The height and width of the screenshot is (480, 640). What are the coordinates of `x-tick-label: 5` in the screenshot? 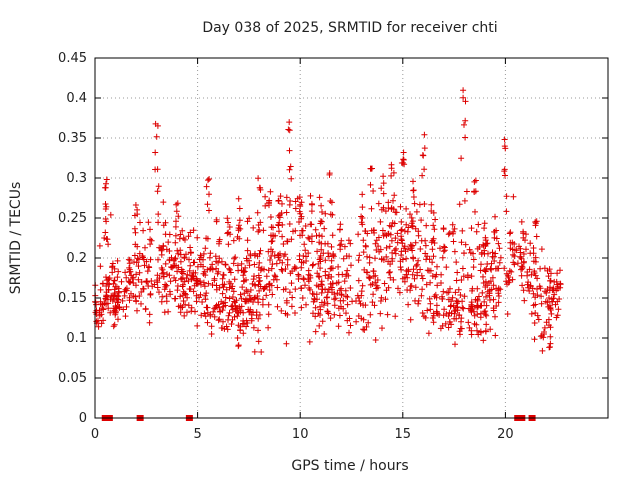 It's located at (197, 434).